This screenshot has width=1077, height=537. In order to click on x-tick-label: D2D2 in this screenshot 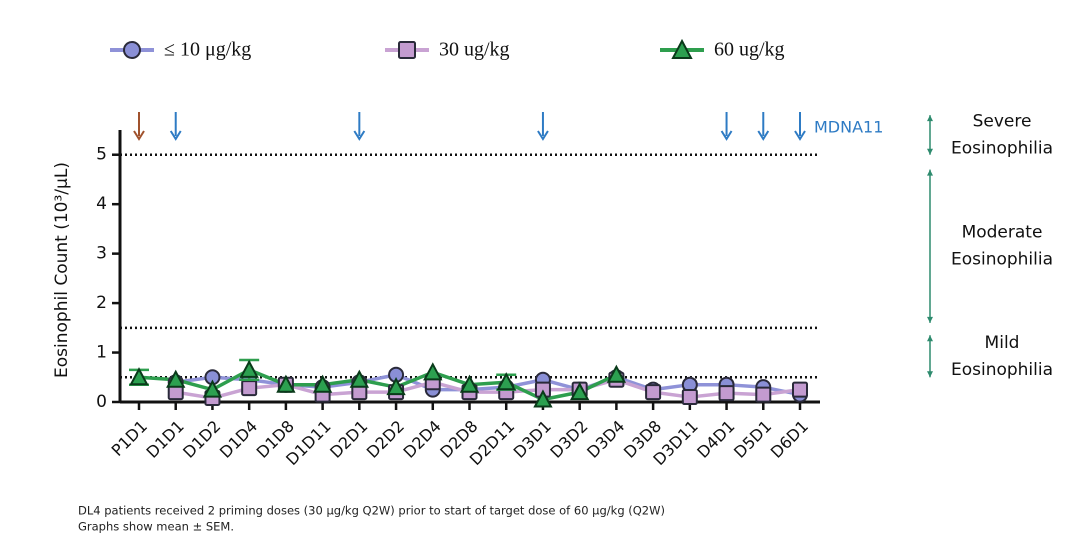, I will do `click(385, 439)`.